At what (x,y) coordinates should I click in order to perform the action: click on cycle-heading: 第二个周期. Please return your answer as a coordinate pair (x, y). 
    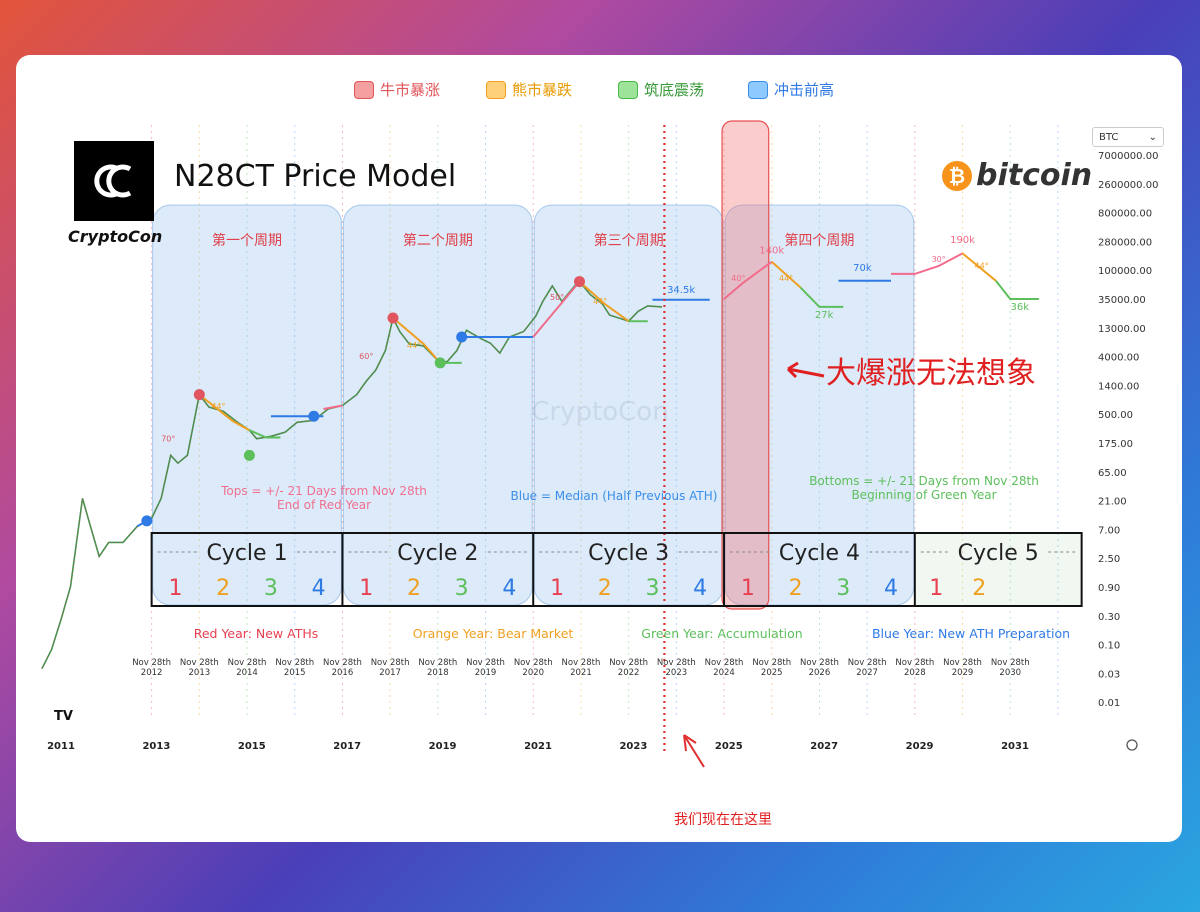
    Looking at the image, I should click on (438, 240).